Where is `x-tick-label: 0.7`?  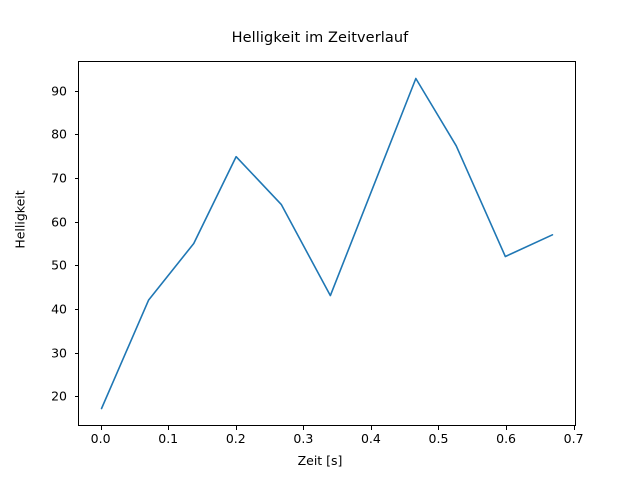 x-tick-label: 0.7 is located at coordinates (573, 438).